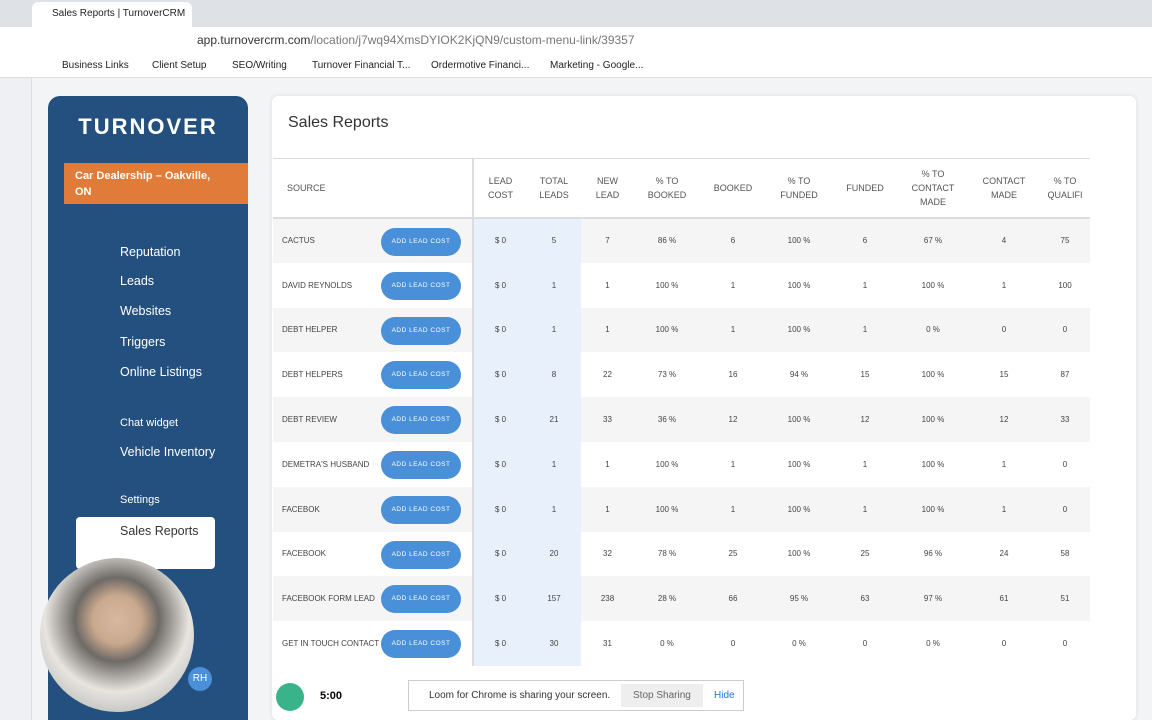  I want to click on column-header: % TO FUNDED, so click(799, 189).